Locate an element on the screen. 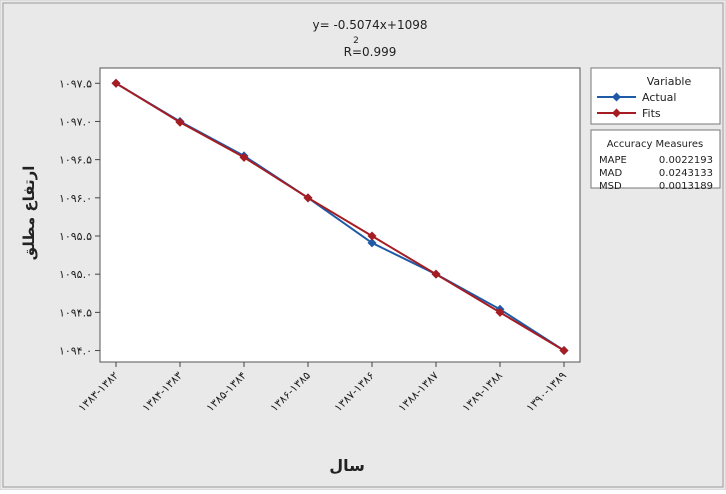 Image resolution: width=726 pixels, height=494 pixels. accuracy-value-mape: 0.0022193 is located at coordinates (686, 160).